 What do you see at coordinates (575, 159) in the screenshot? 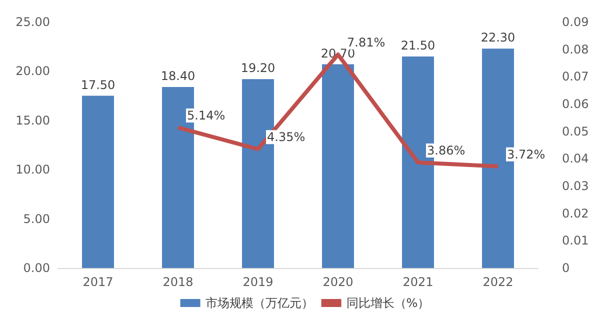
I see `y2-tick-label: 0.04` at bounding box center [575, 159].